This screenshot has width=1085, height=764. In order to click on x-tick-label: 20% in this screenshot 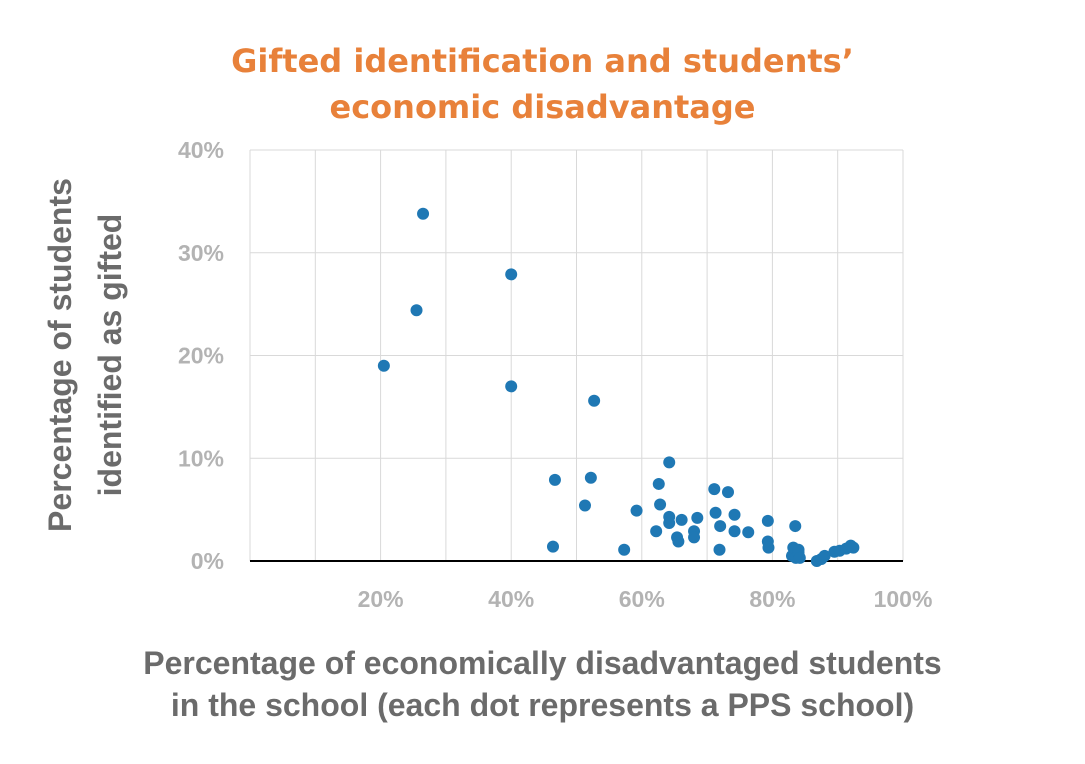, I will do `click(381, 599)`.